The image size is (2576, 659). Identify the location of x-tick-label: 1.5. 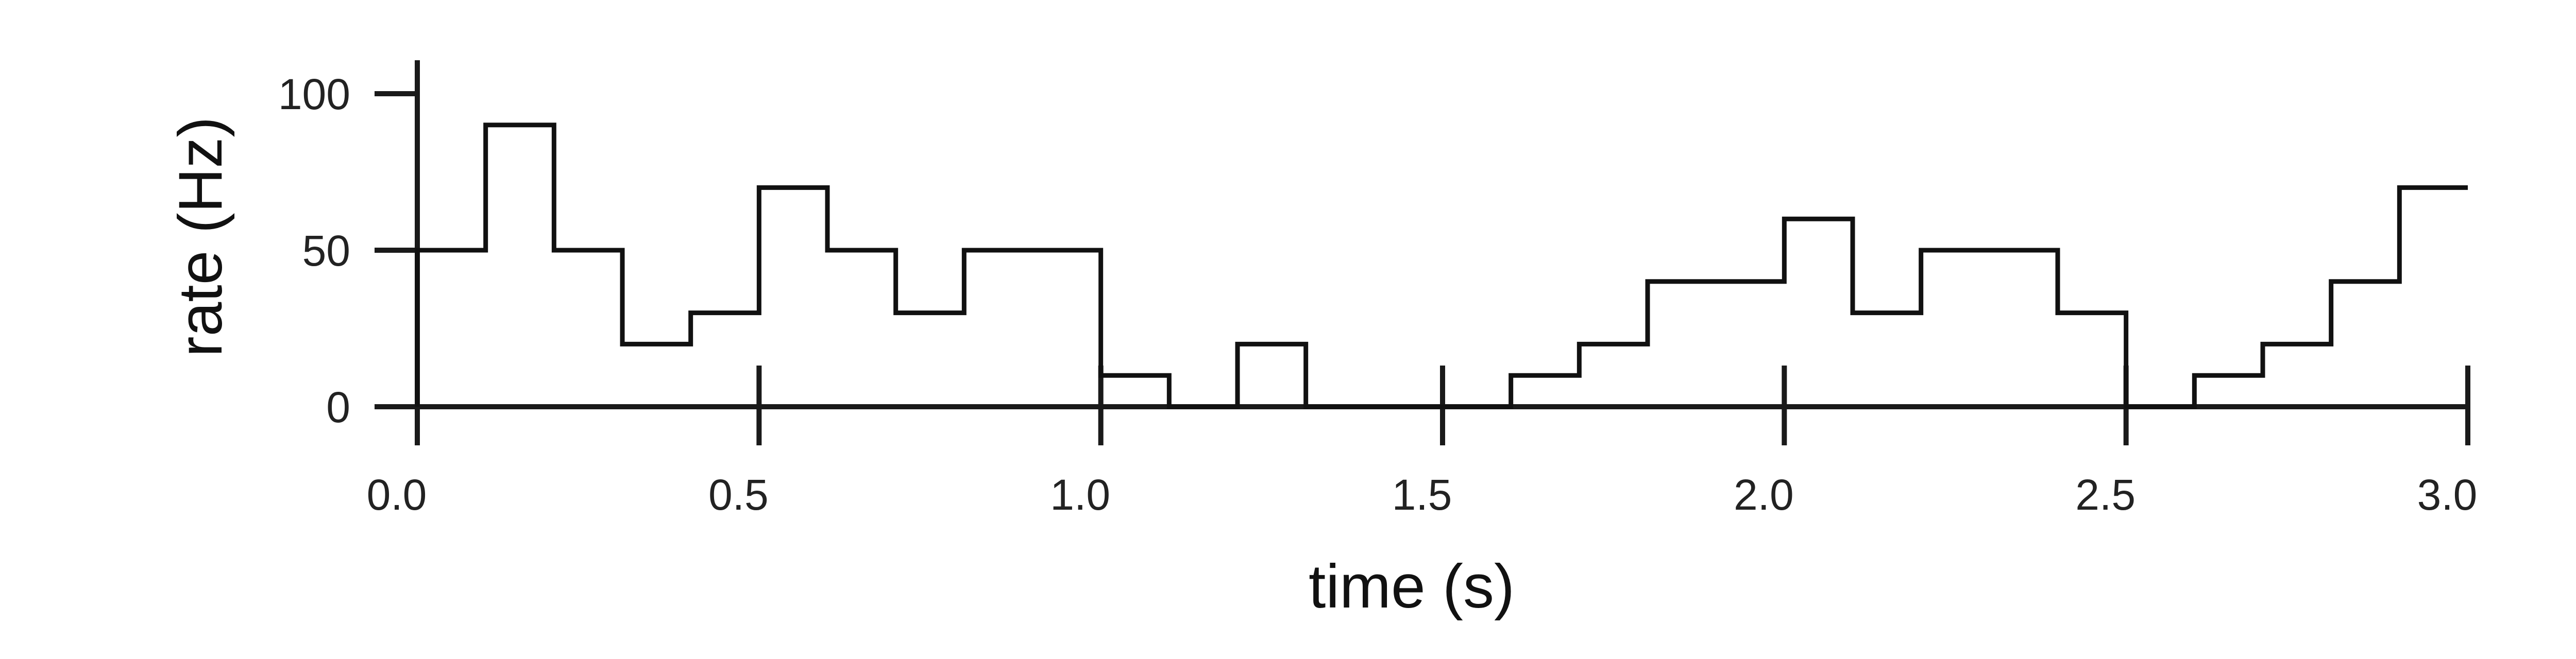
(1422, 495).